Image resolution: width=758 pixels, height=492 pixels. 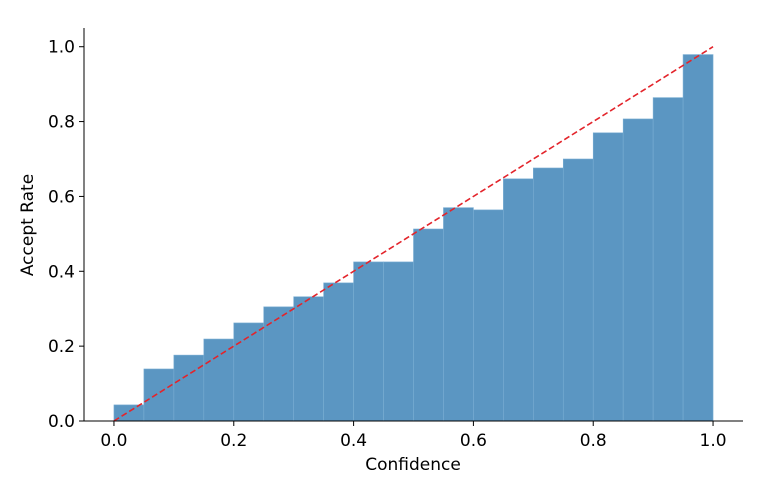 I want to click on y-tick-label: 0.2, so click(x=61, y=347).